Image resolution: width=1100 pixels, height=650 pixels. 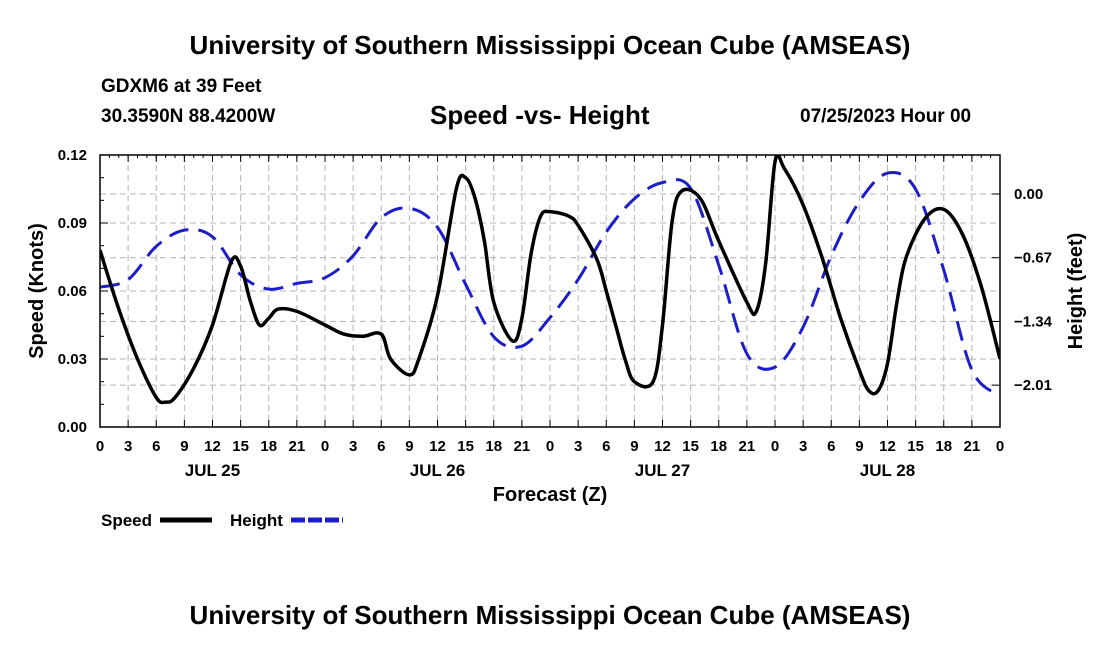 What do you see at coordinates (550, 470) in the screenshot?
I see `x-axis-day-labels: JUL 25 JUL 26 JUL 27 JUL 28` at bounding box center [550, 470].